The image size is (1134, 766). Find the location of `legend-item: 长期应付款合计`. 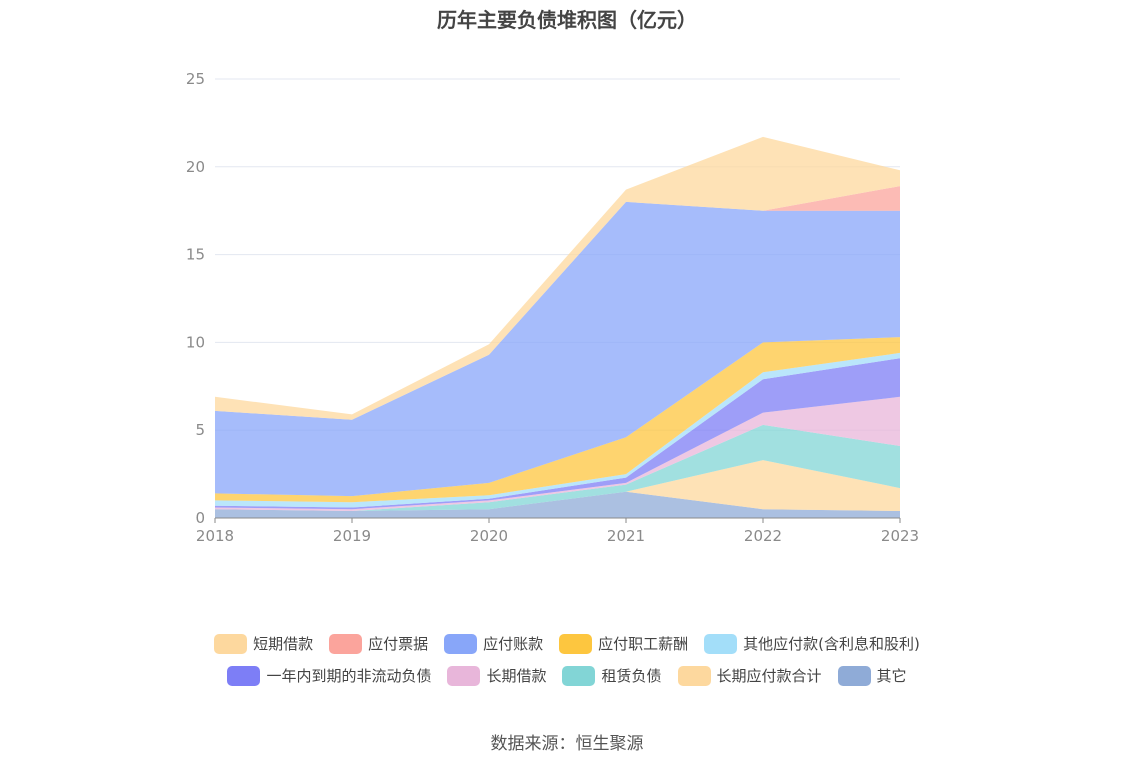

legend-item: 长期应付款合计 is located at coordinates (749, 675).